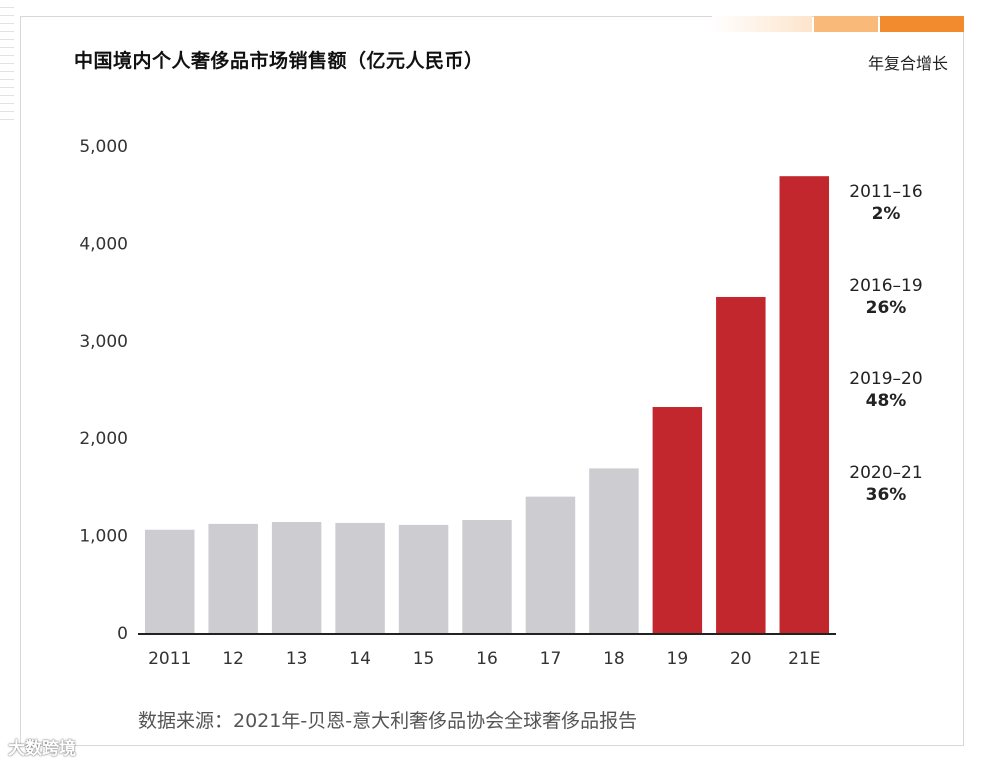 This screenshot has height=765, width=982. What do you see at coordinates (886, 495) in the screenshot?
I see `cagr-rate: 36%` at bounding box center [886, 495].